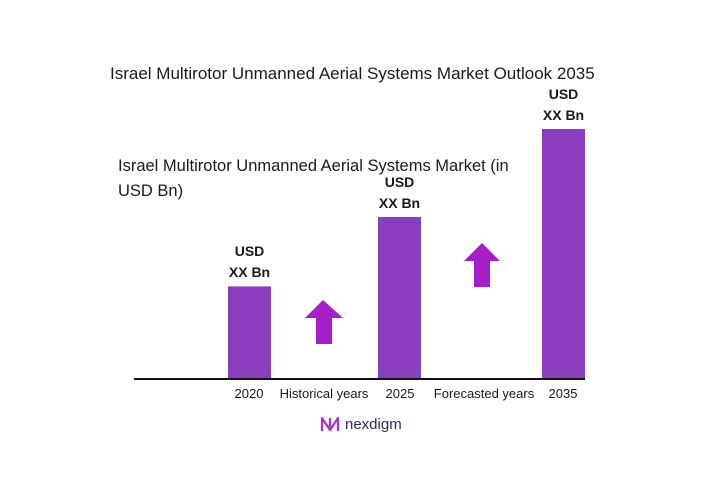 The width and height of the screenshot is (705, 478). I want to click on bar-2035, so click(563, 254).